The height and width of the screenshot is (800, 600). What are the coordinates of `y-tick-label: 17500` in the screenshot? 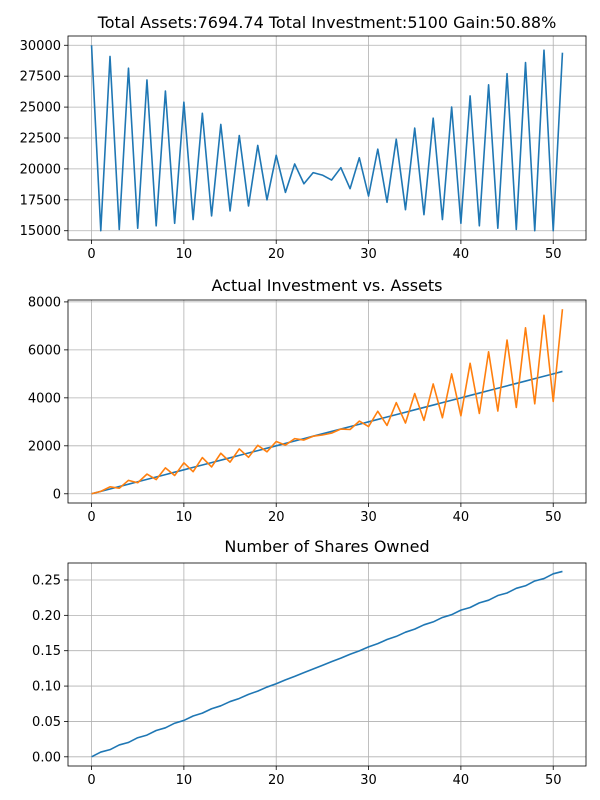 It's located at (40, 200).